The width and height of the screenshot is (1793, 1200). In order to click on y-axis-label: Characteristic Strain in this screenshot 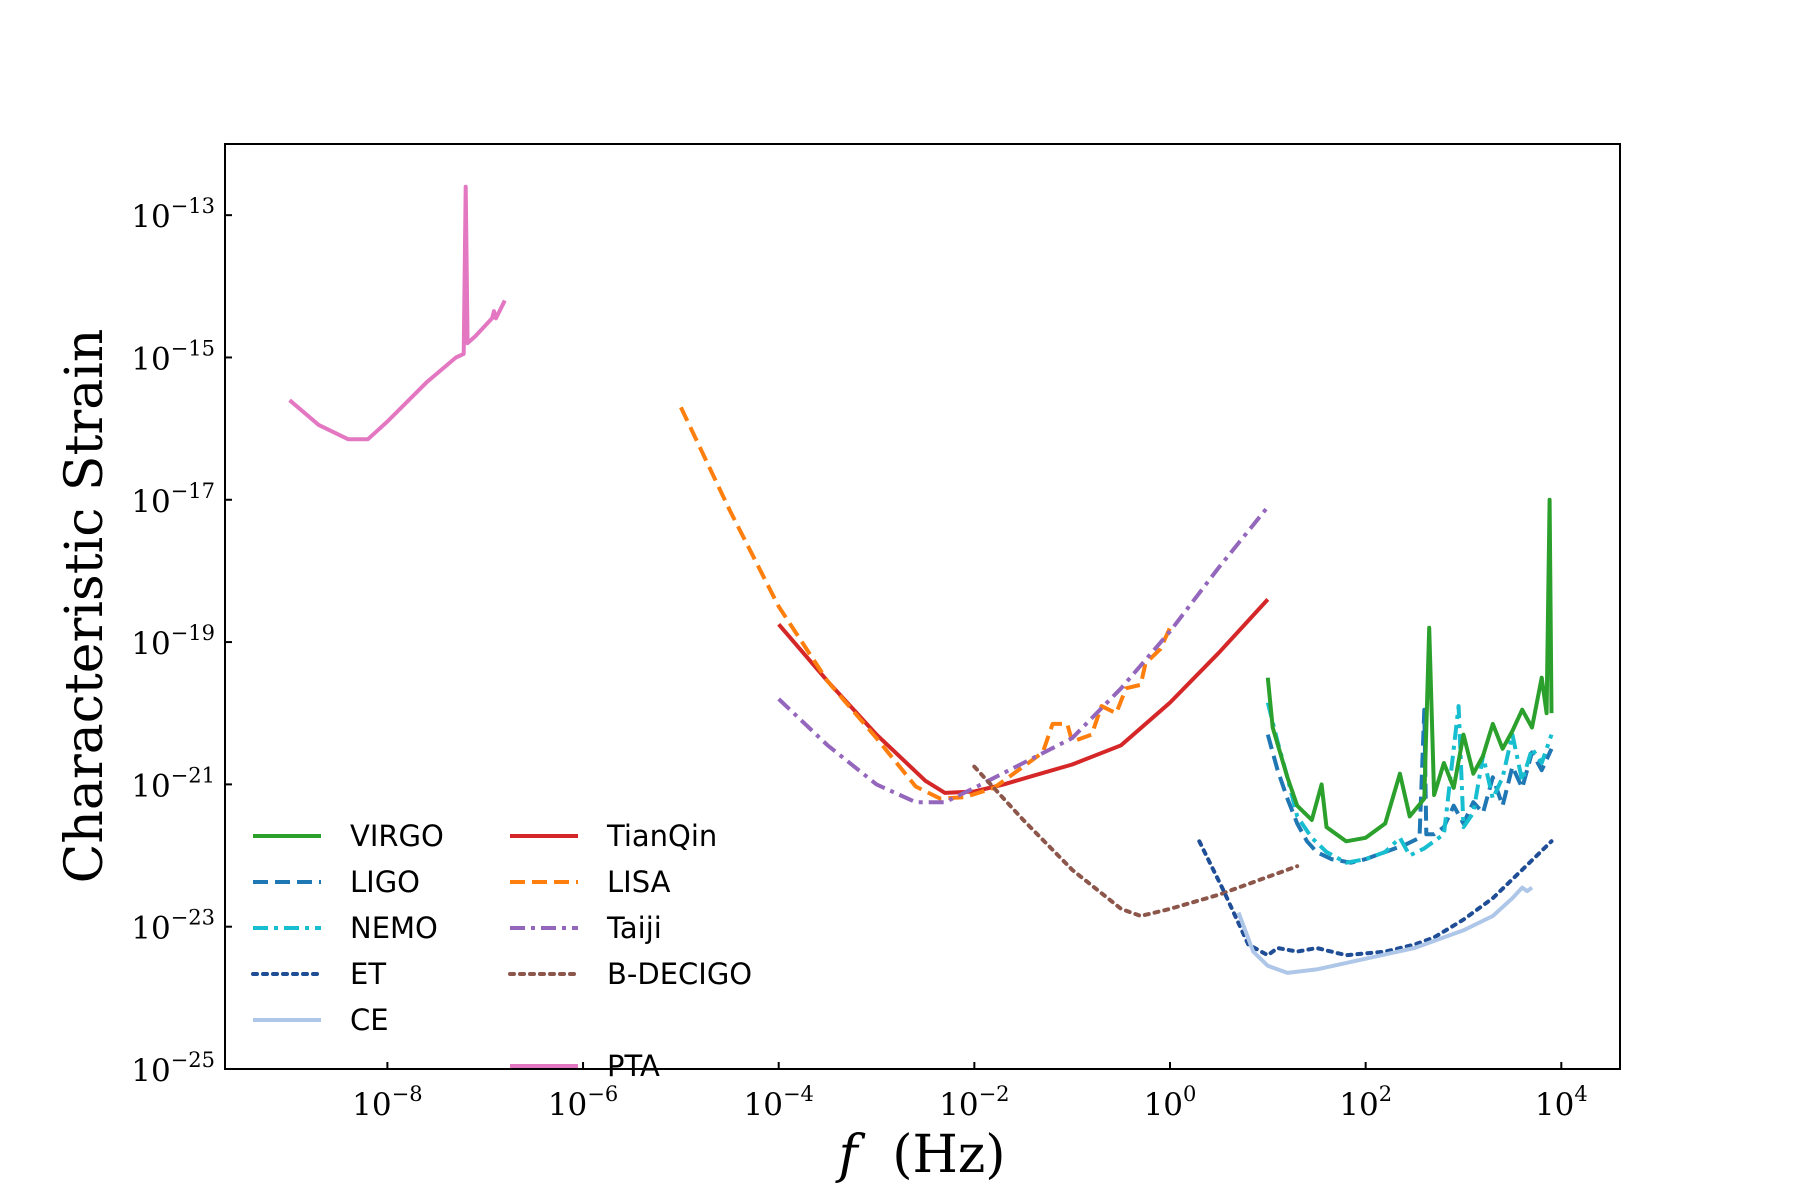, I will do `click(85, 606)`.